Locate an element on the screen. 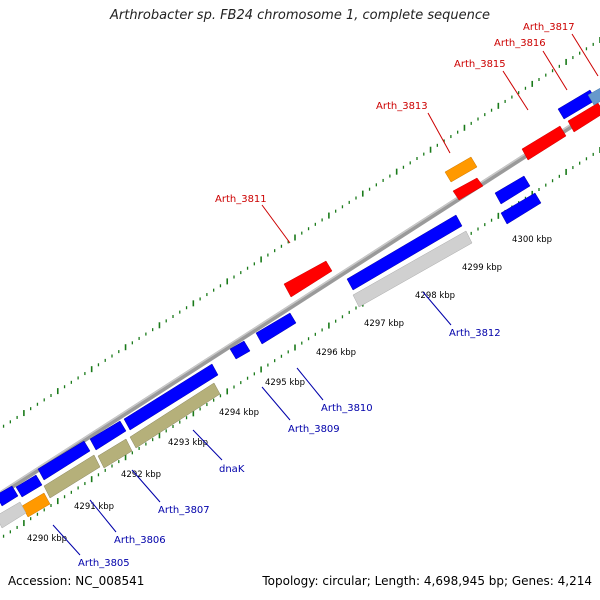 This screenshot has width=600, height=600. gene-arth-3807-track is located at coordinates (115, 453).